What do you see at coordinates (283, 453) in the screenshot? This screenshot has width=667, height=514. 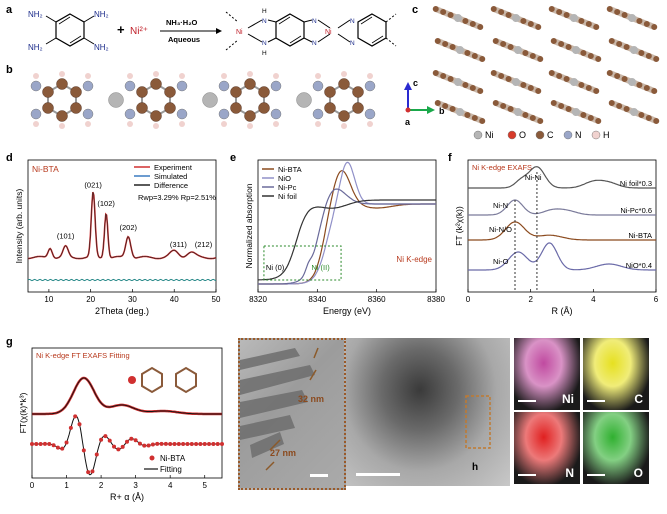 I see `size-label-27: 27 nm` at bounding box center [283, 453].